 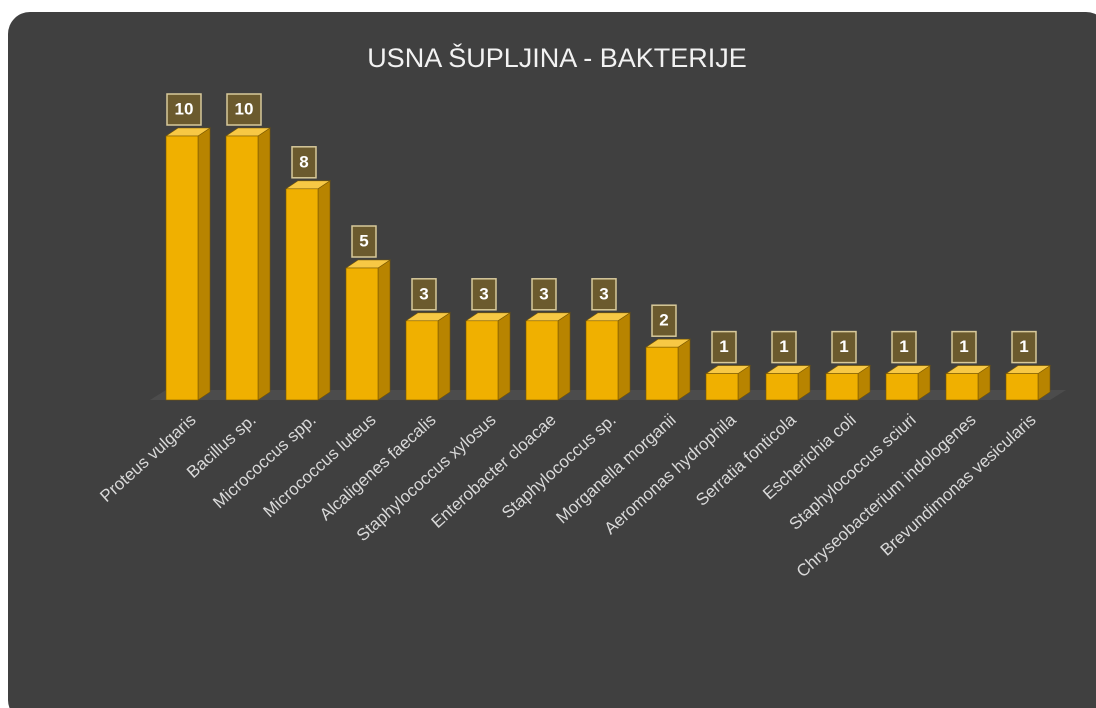 I want to click on value-label: 8, so click(x=303, y=161).